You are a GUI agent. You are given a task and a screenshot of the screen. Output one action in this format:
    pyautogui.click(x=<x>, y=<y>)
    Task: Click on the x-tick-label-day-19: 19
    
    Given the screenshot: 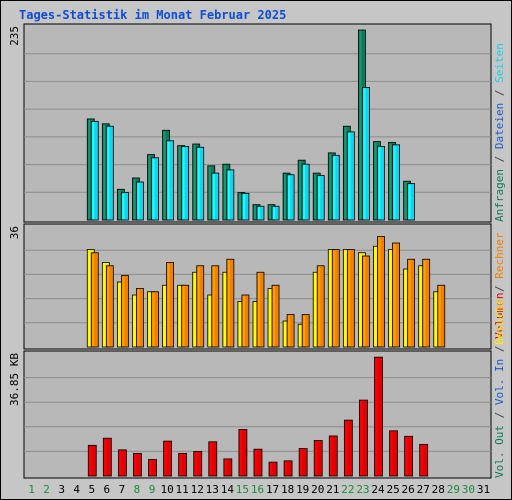 What is the action you would take?
    pyautogui.click(x=302, y=489)
    